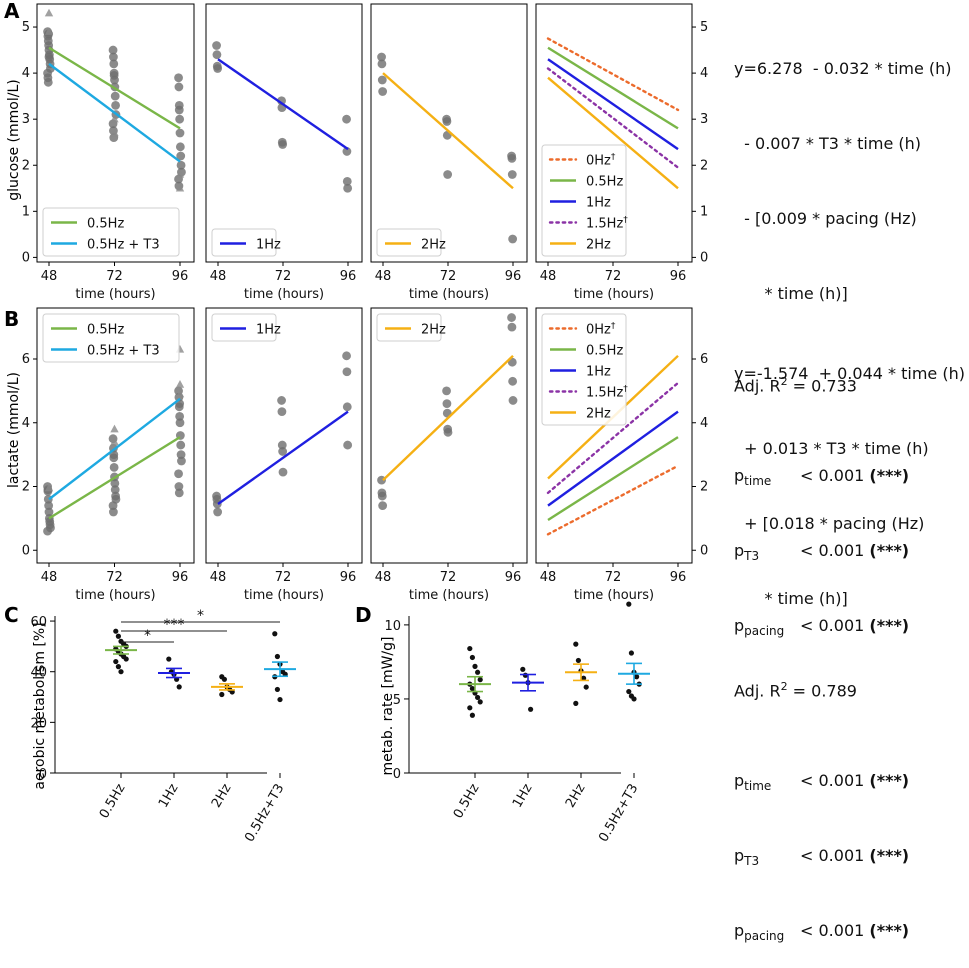 This screenshot has height=968, width=969. I want to click on panel-label-b: B, so click(11, 319).